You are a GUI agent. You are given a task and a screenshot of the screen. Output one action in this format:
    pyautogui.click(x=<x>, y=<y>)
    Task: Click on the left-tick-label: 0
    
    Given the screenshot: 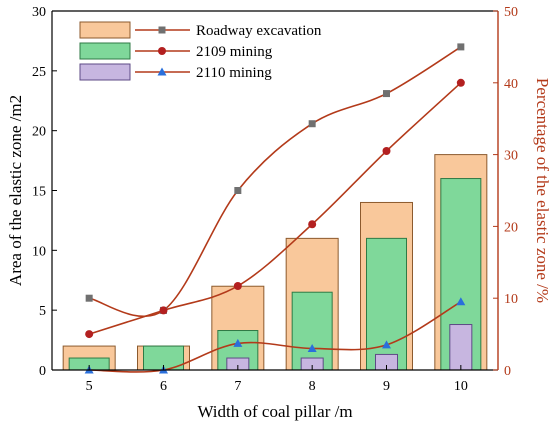 What is the action you would take?
    pyautogui.click(x=42, y=371)
    